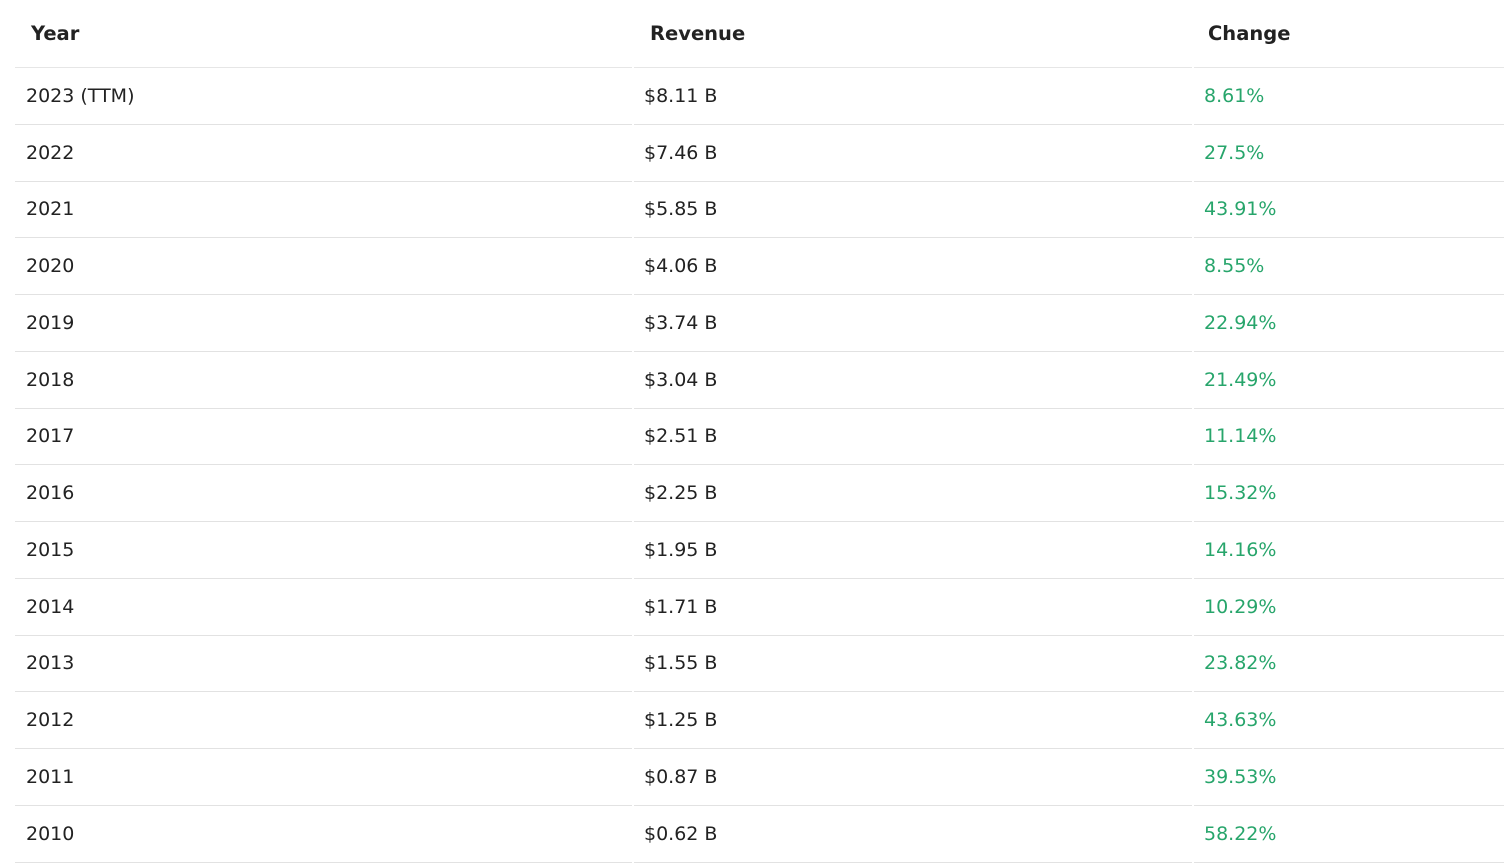 The height and width of the screenshot is (863, 1504). I want to click on table-row: 2014 $1.71 B 10.29%, so click(759, 607).